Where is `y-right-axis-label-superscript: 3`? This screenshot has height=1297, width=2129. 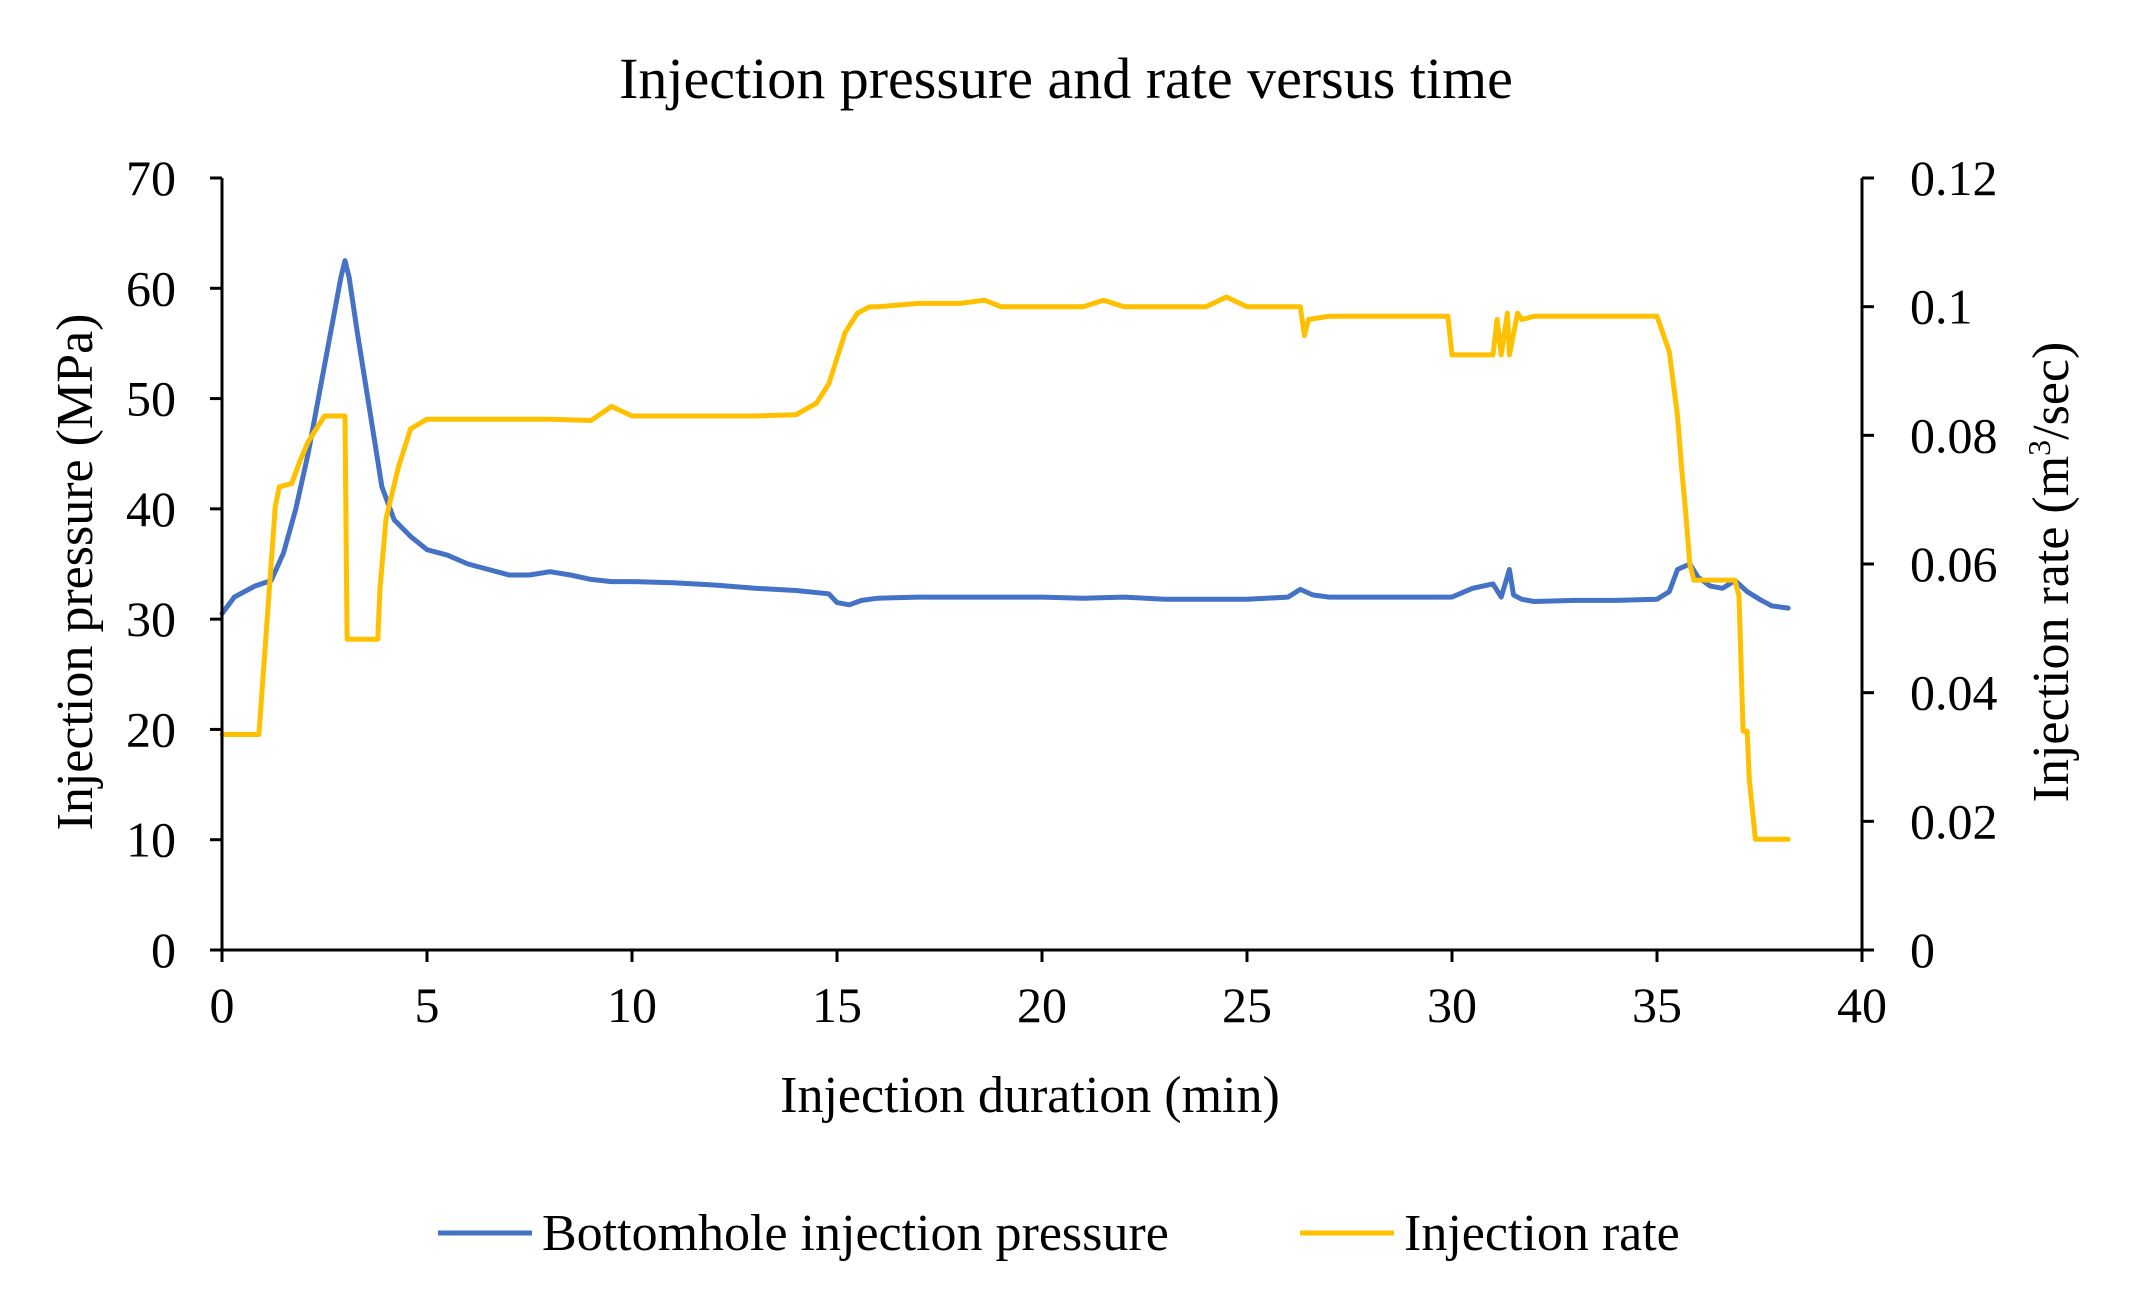
y-right-axis-label-superscript: 3 is located at coordinates (2039, 448).